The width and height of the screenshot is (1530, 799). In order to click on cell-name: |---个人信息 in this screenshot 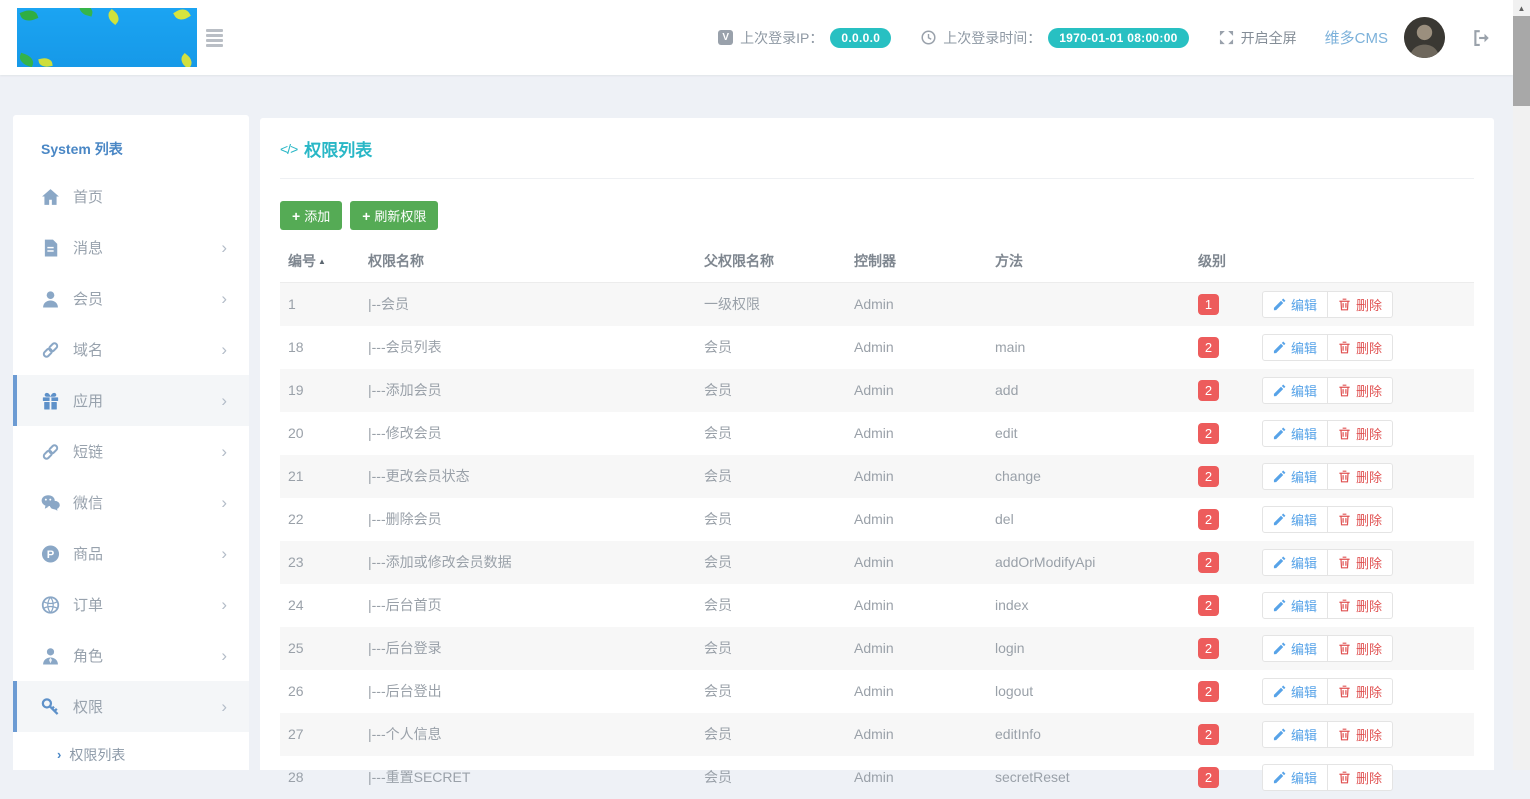, I will do `click(405, 734)`.